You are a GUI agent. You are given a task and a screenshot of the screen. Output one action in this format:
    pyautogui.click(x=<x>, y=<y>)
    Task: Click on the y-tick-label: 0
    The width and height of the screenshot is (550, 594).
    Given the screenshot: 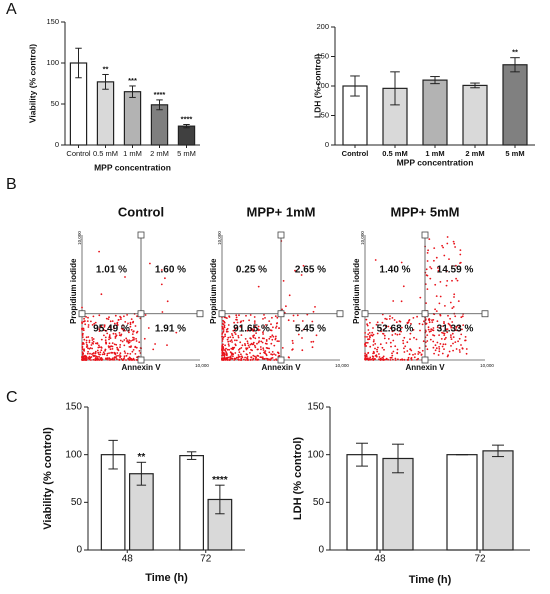 What is the action you would take?
    pyautogui.click(x=321, y=550)
    